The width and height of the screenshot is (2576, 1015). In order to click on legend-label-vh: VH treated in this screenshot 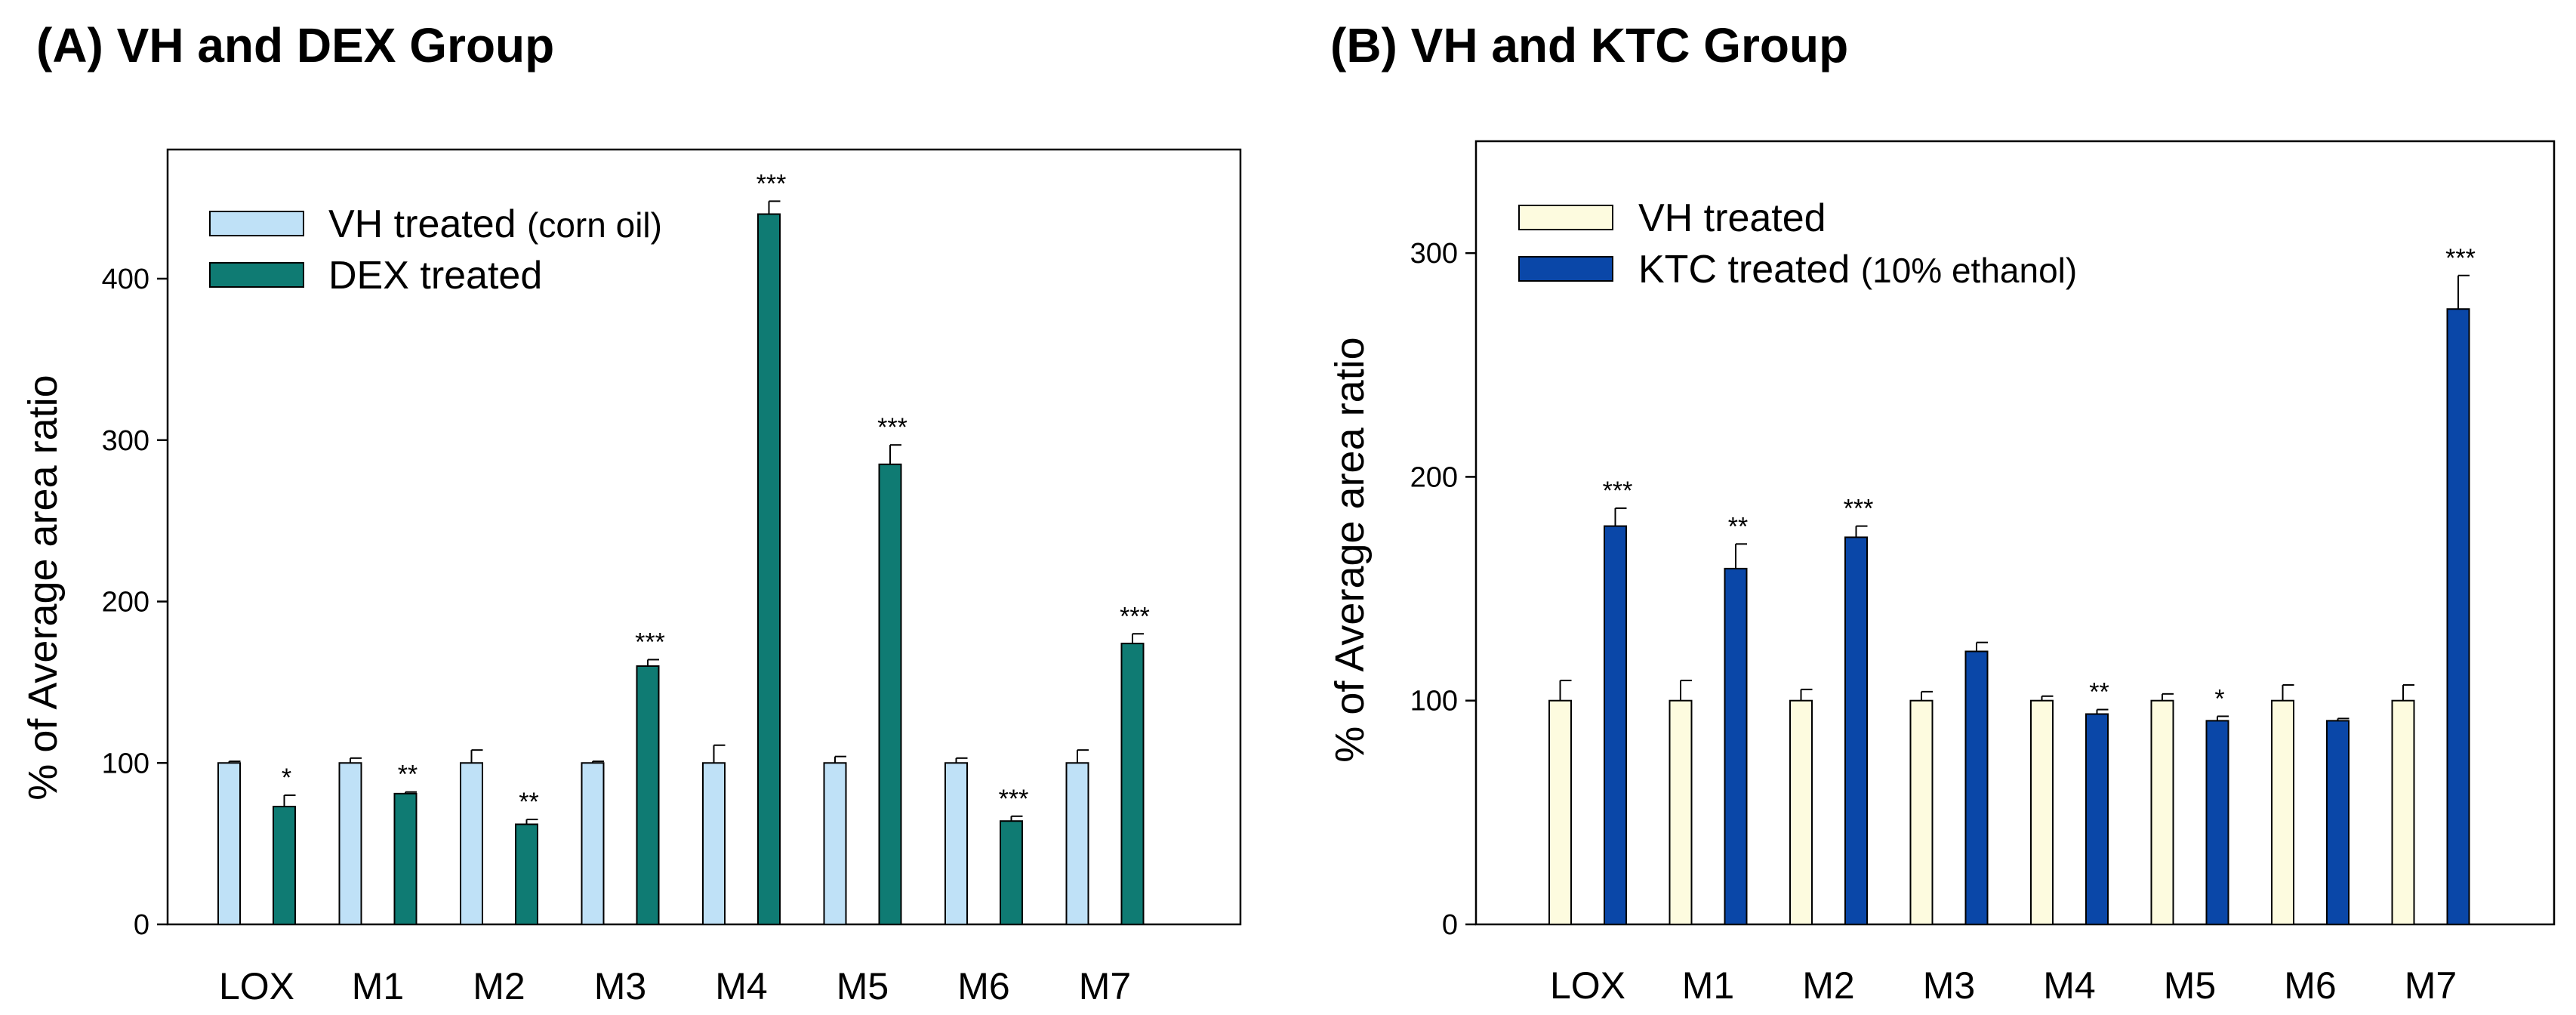, I will do `click(1732, 218)`.